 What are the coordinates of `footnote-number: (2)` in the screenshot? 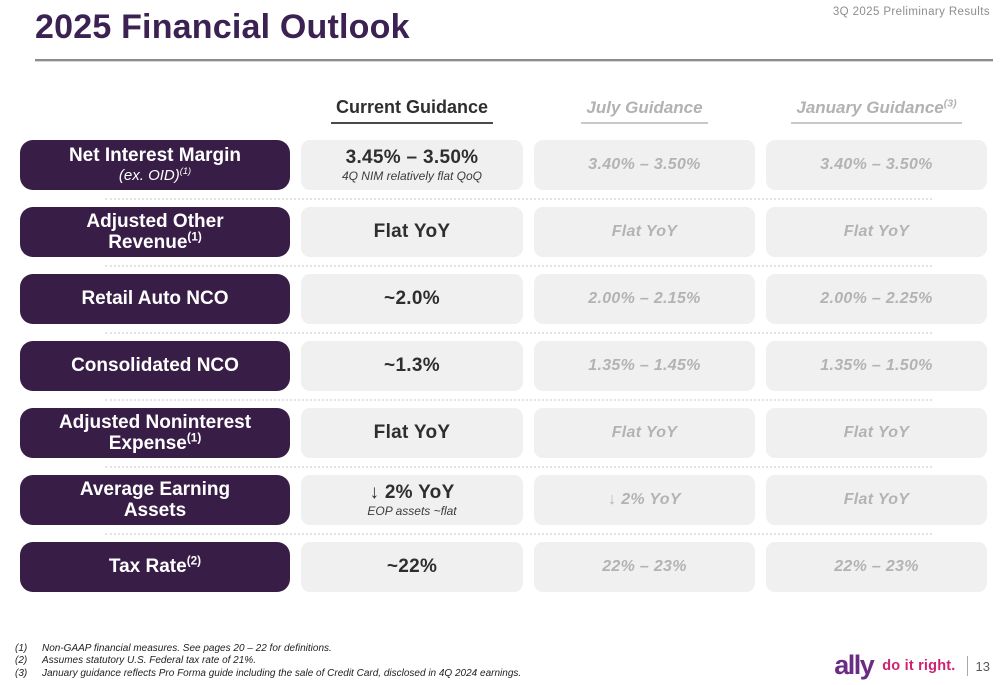 It's located at (21, 660).